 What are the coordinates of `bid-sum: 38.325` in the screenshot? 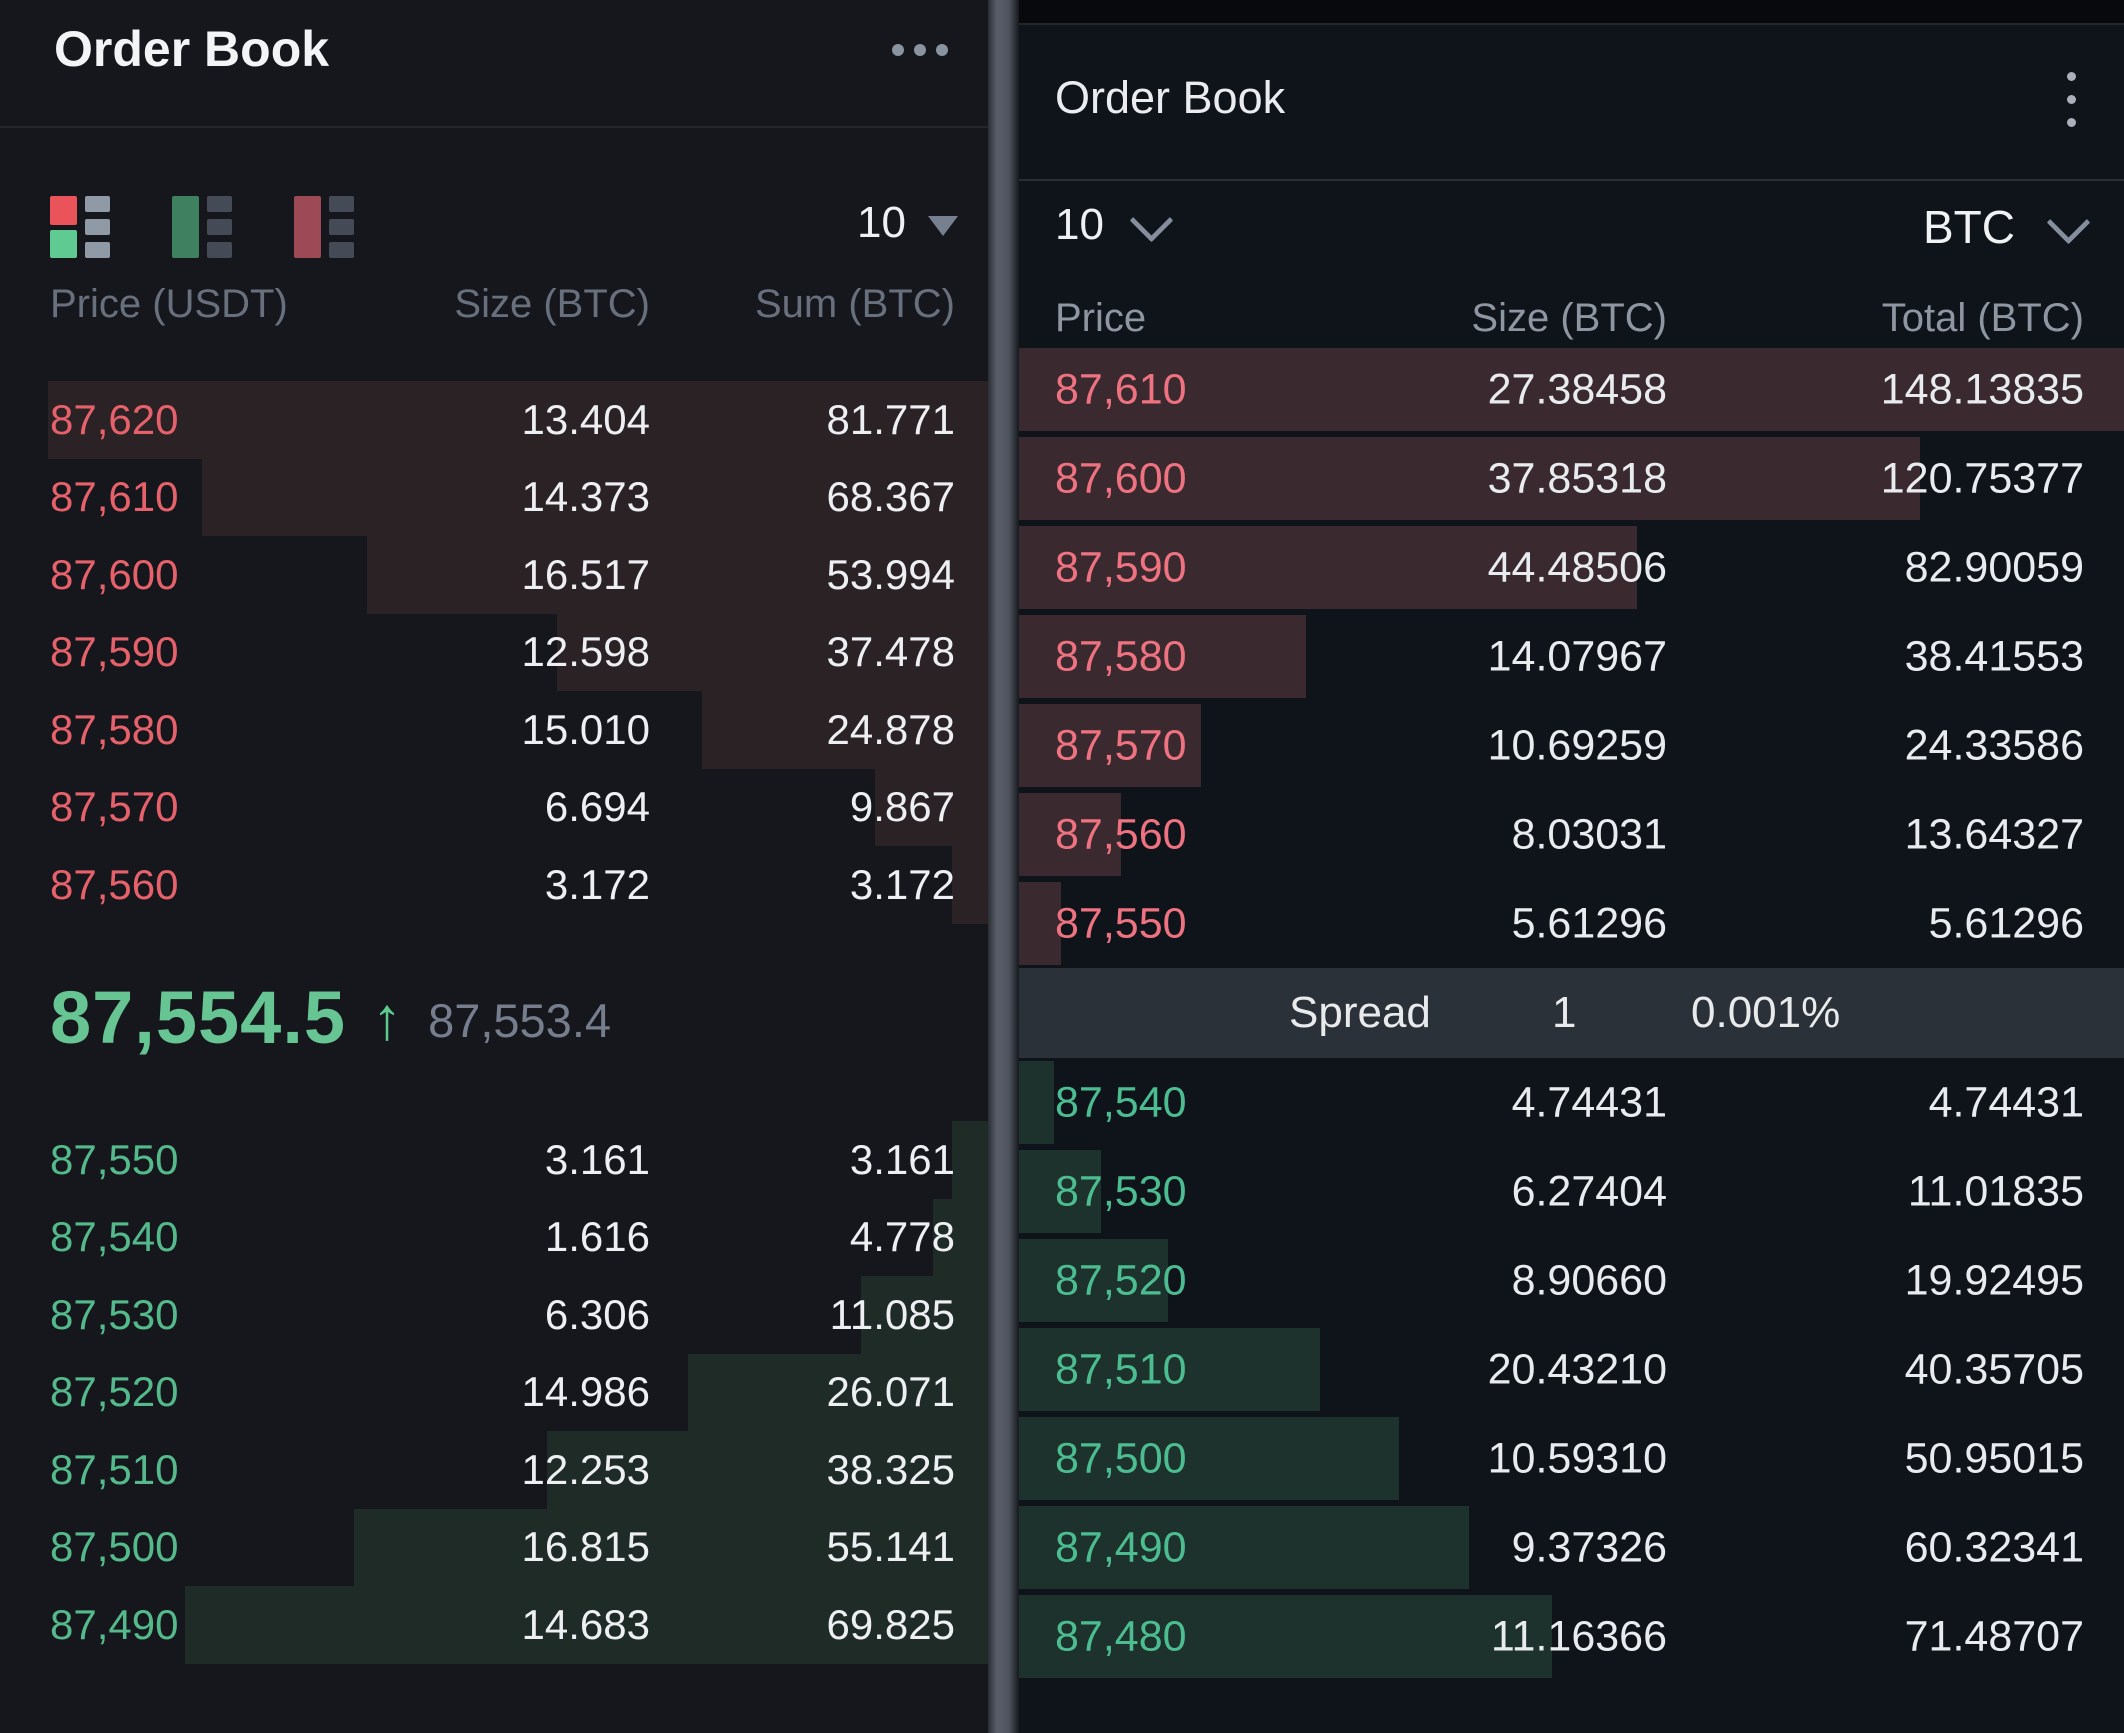 It's located at (890, 1469).